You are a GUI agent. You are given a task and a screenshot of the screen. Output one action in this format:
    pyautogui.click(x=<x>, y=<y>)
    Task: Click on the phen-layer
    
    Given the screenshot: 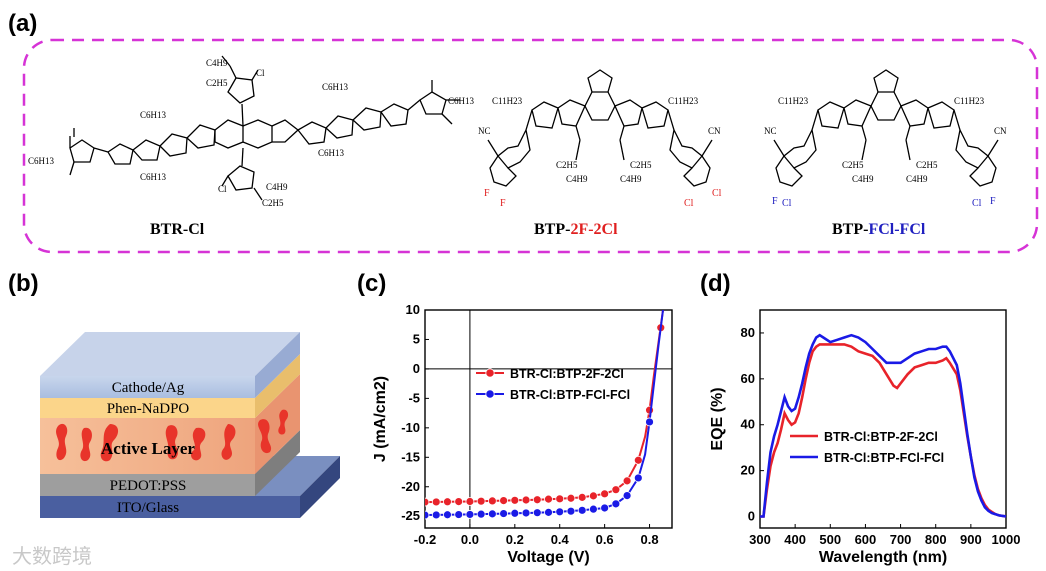 What is the action you would take?
    pyautogui.click(x=147, y=408)
    